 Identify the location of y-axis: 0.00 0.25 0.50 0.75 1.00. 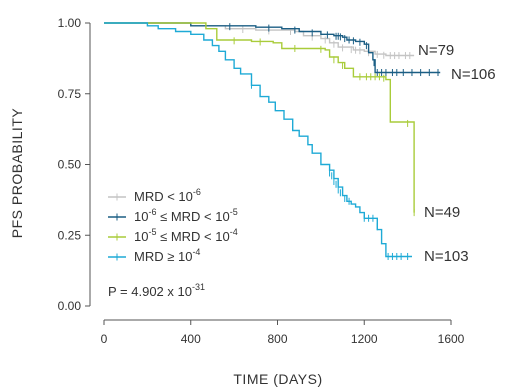
(74, 164).